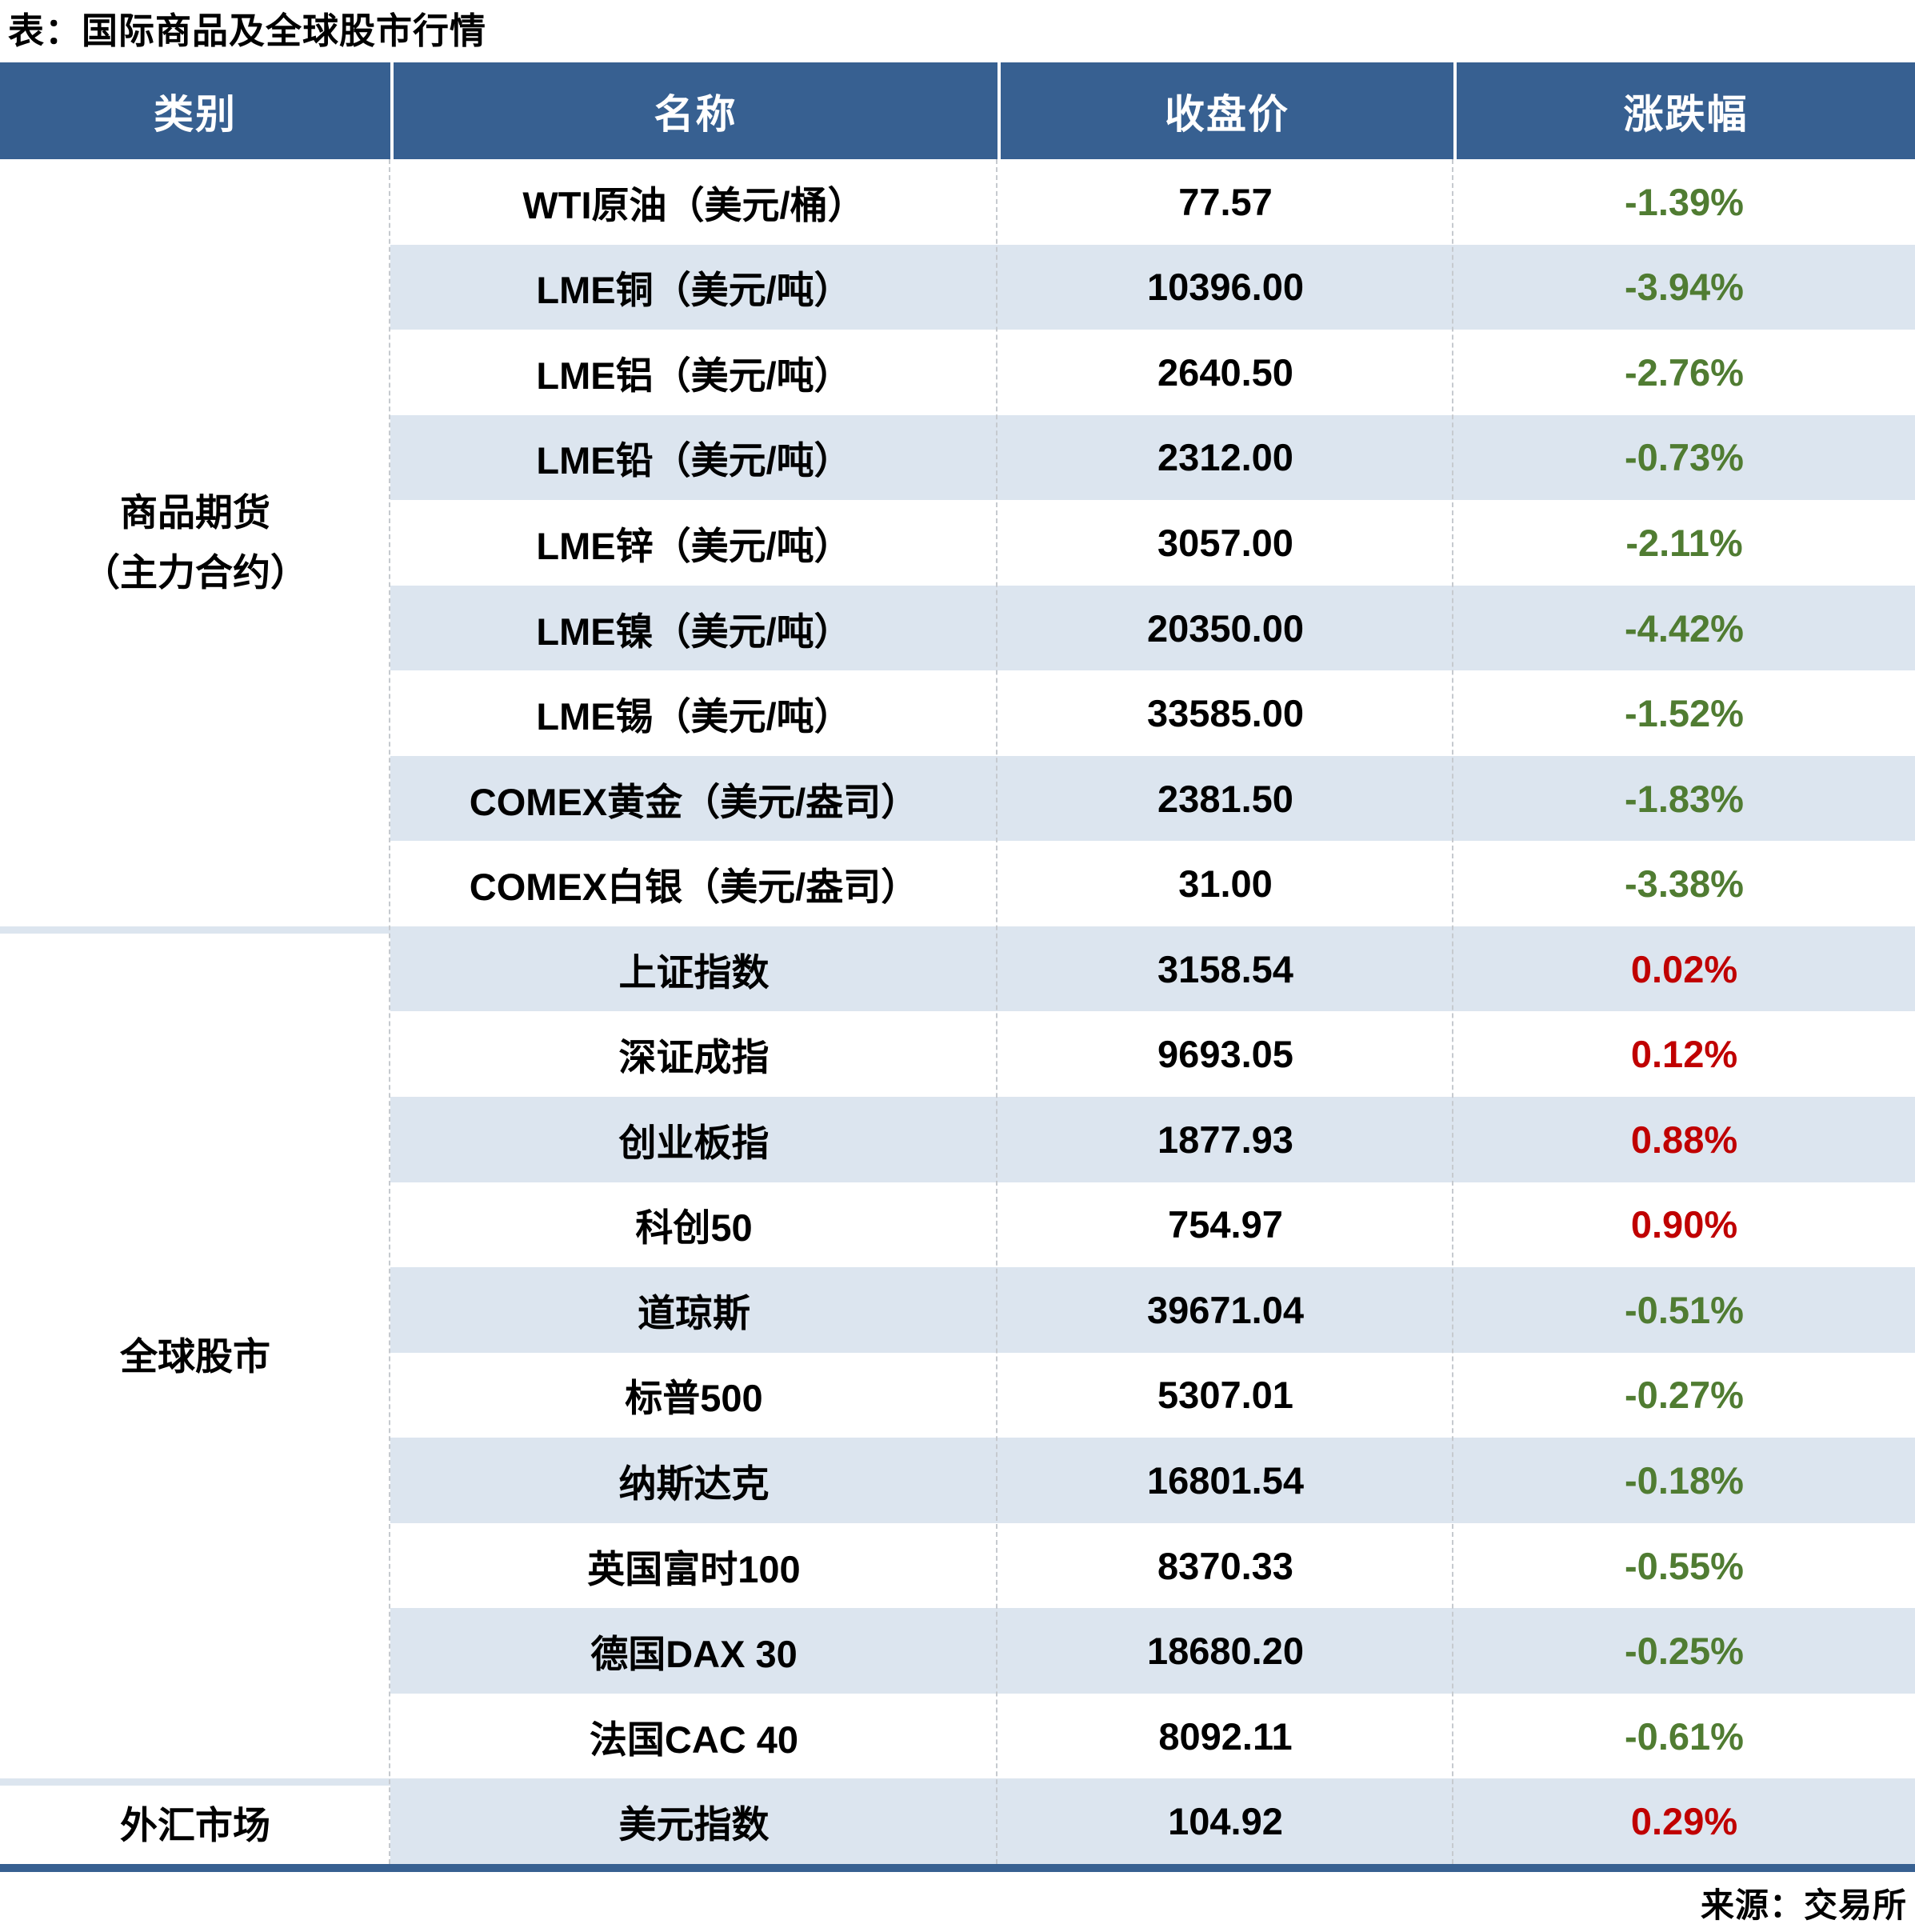  Describe the element at coordinates (195, 572) in the screenshot. I see `category-label: （主力合约）` at that location.